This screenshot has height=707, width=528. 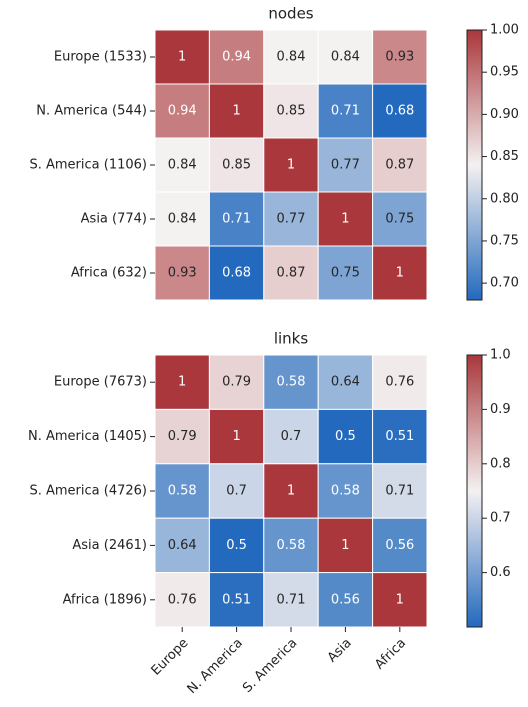 I want to click on cell-label: 0.93, so click(x=182, y=273).